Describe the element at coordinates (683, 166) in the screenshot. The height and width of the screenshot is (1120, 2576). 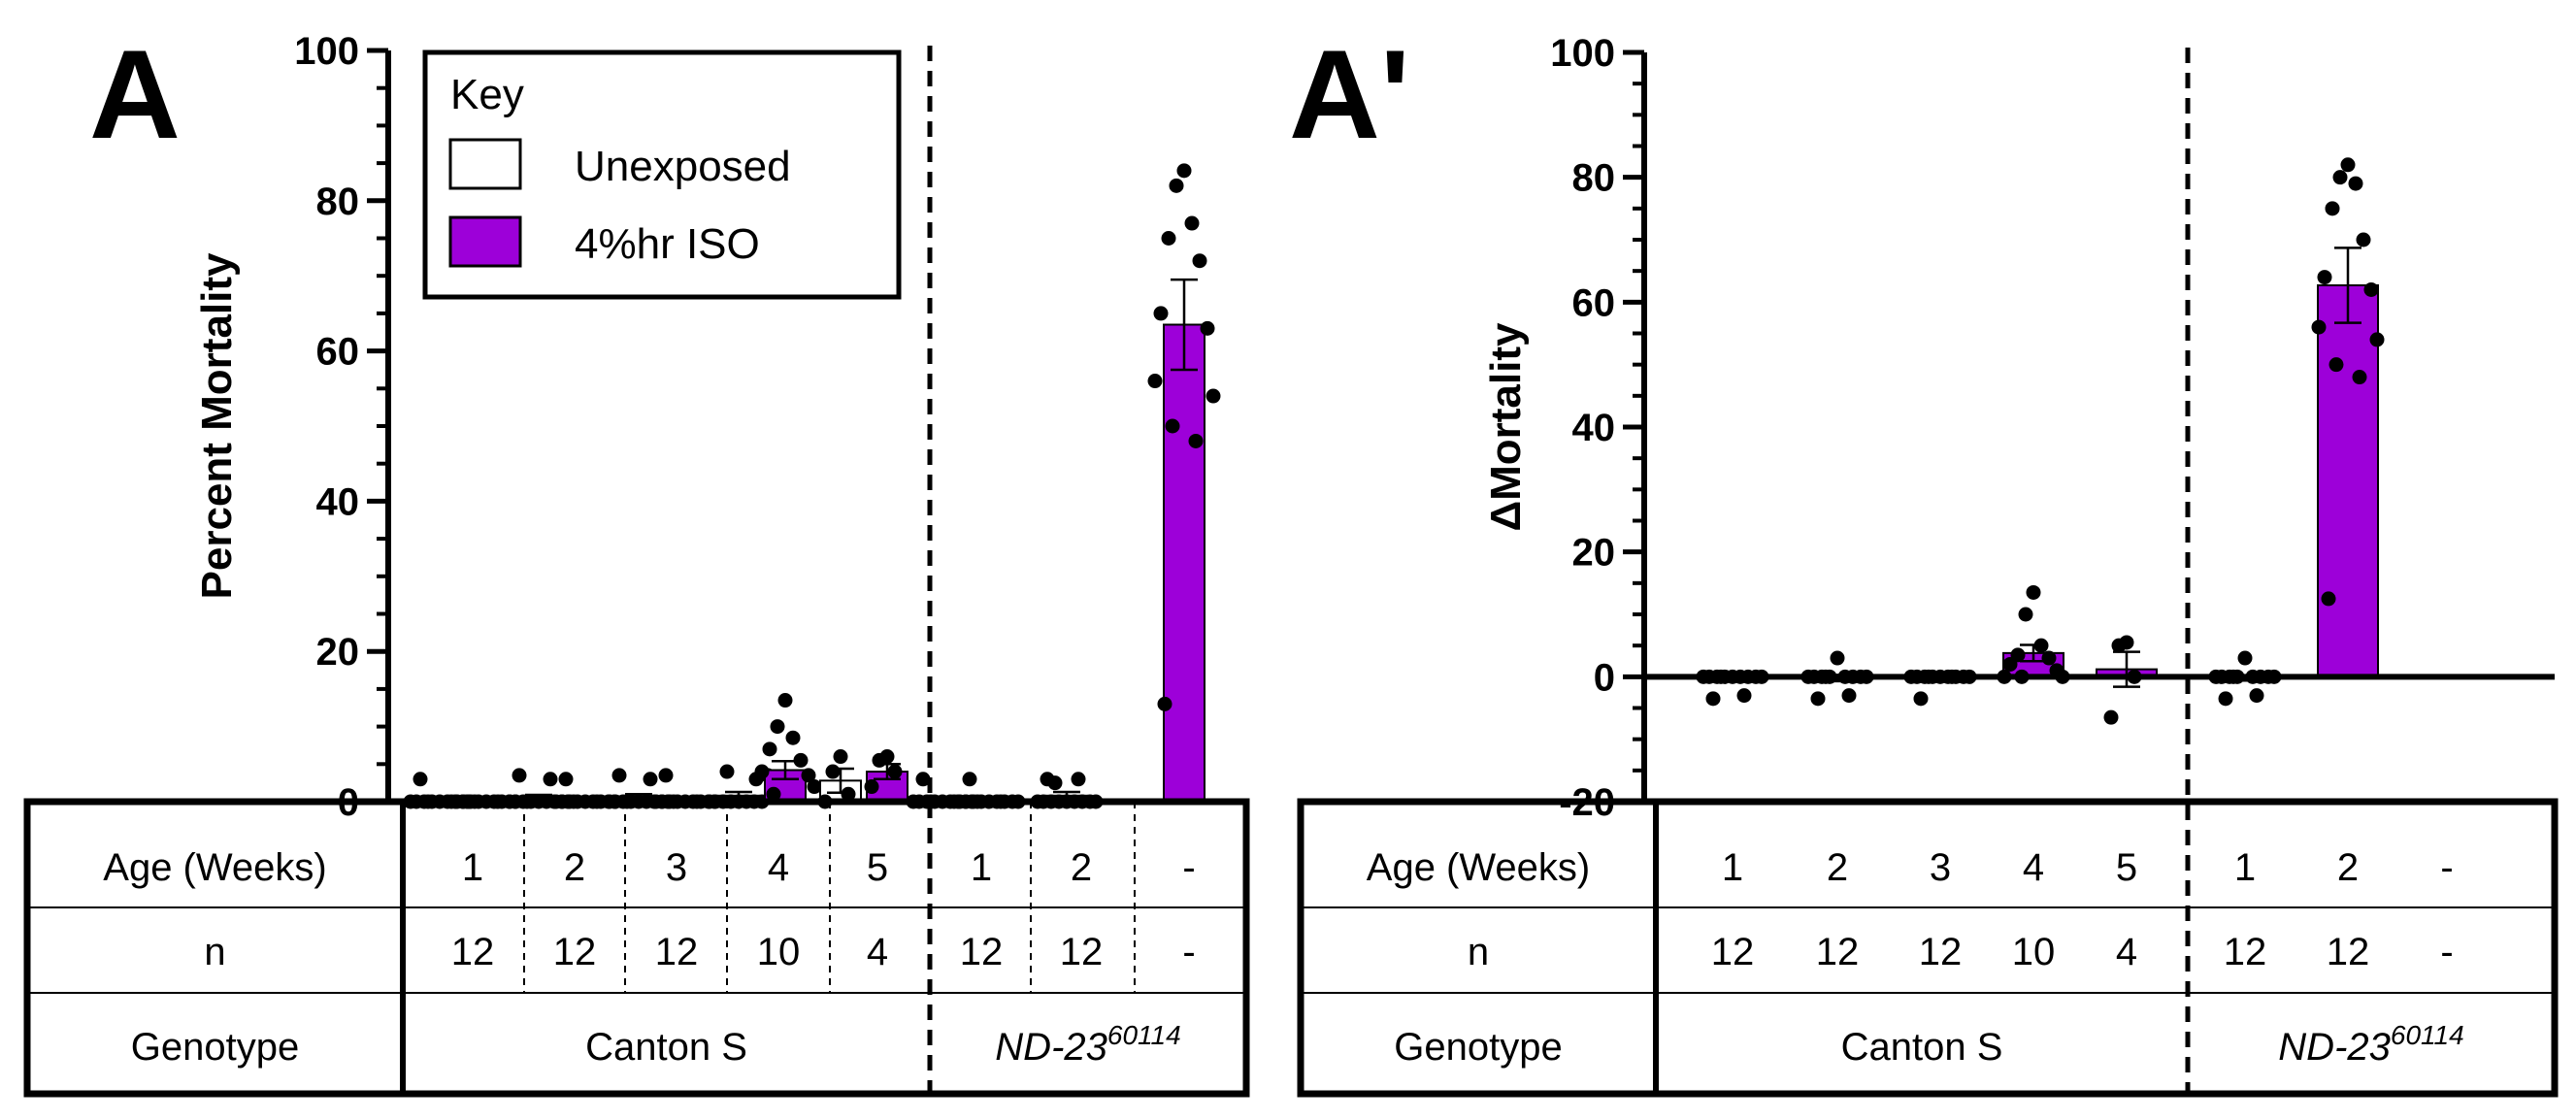
I see `legend-entry-label: Unexposed` at that location.